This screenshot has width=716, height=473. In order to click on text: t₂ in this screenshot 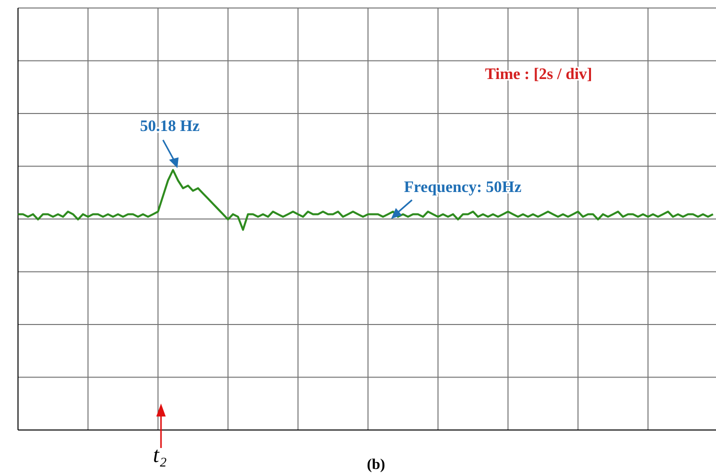, I will do `click(160, 454)`.